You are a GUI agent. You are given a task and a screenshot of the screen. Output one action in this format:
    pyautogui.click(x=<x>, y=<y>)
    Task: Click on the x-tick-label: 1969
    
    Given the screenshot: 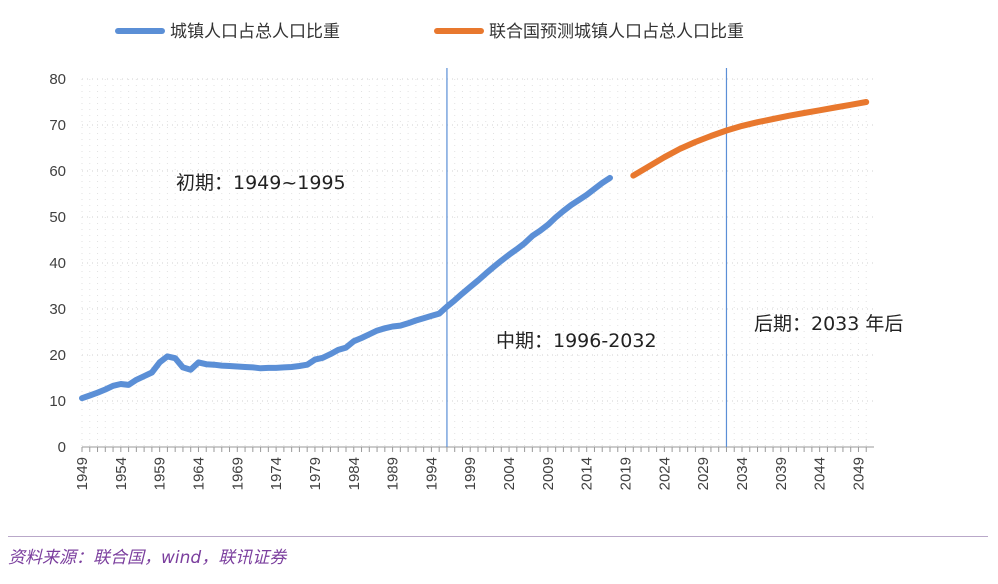 What is the action you would take?
    pyautogui.click(x=237, y=473)
    